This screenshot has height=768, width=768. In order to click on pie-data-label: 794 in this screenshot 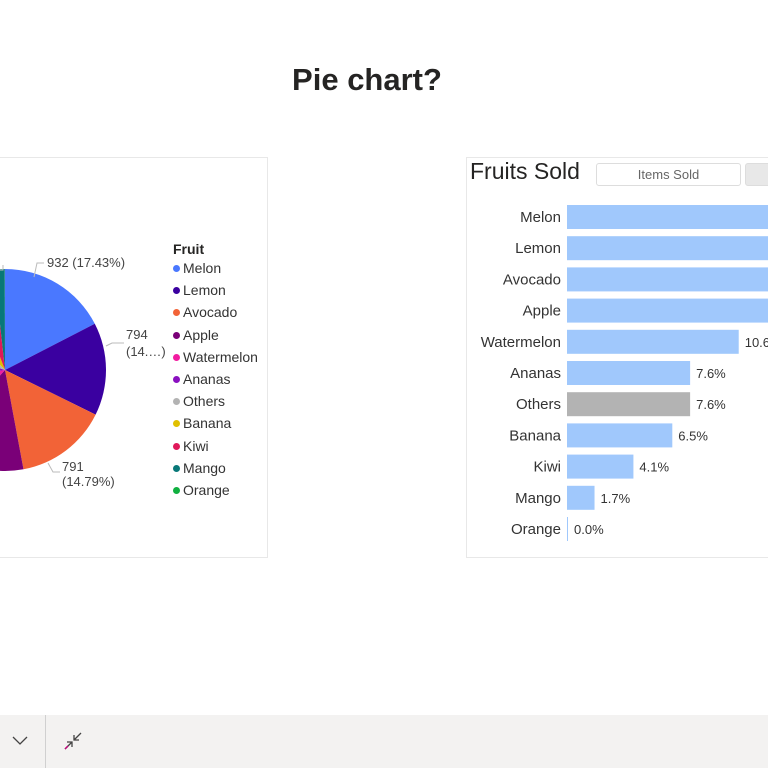, I will do `click(137, 334)`.